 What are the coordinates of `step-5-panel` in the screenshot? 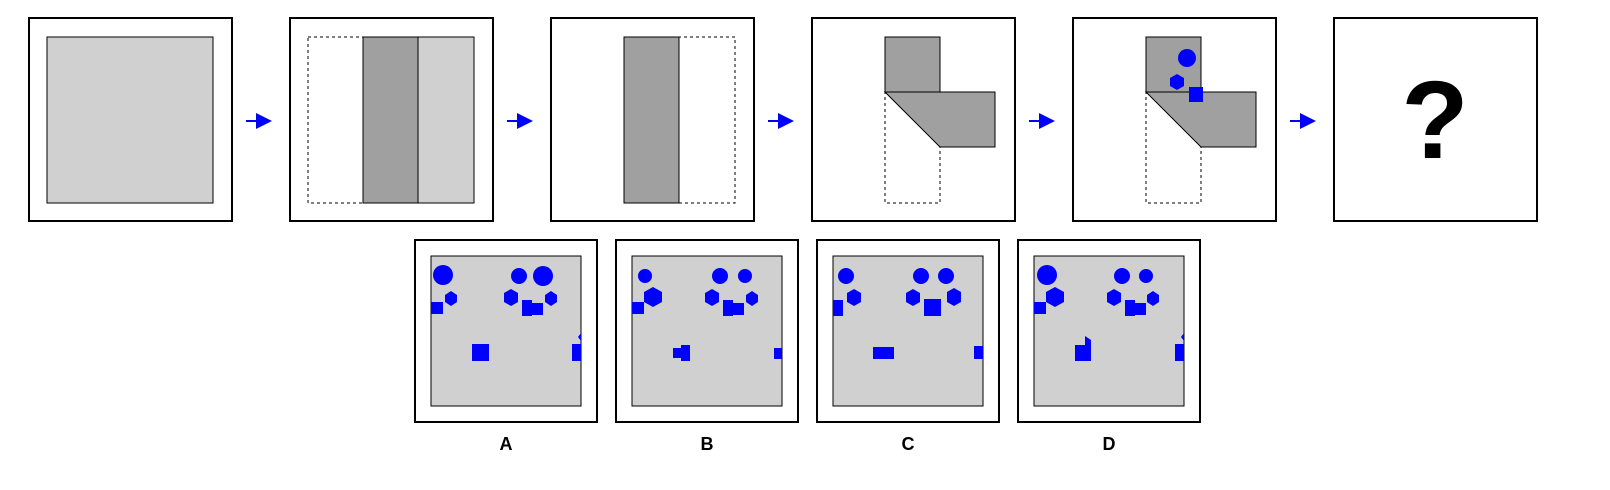 It's located at (1174, 119).